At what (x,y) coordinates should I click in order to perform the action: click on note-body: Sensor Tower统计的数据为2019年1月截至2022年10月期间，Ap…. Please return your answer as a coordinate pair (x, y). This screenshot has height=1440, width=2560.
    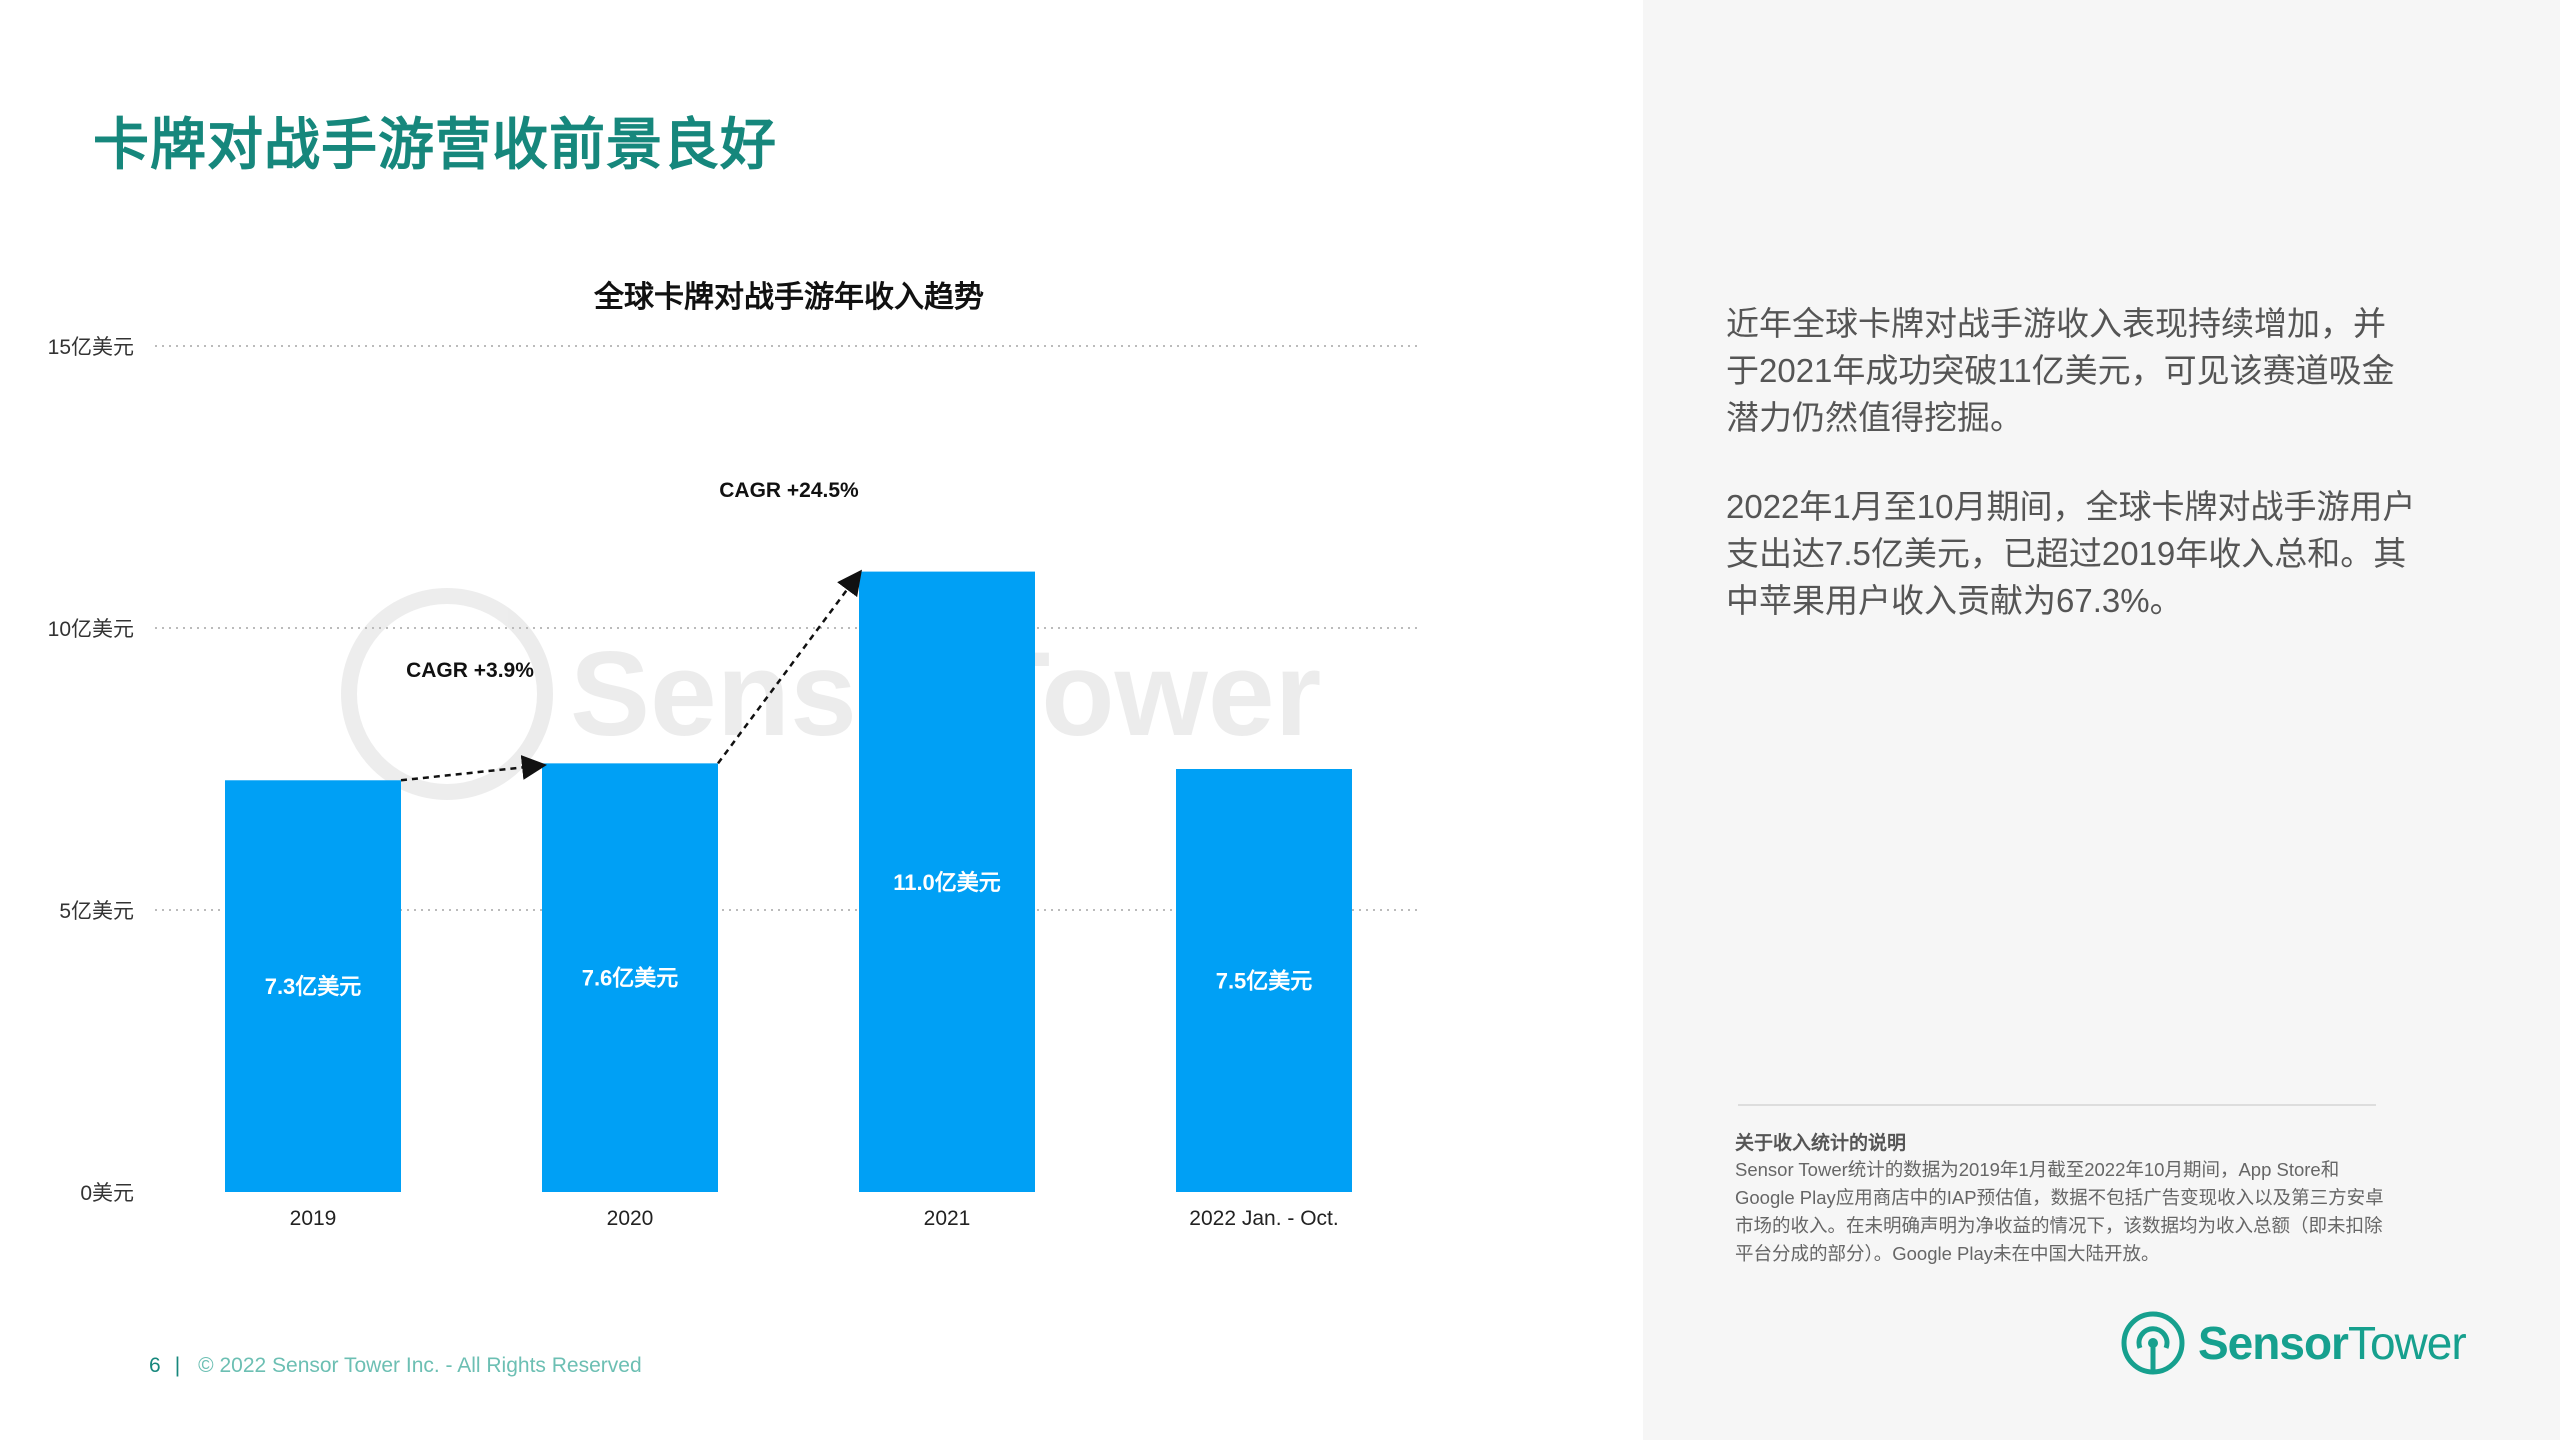
    Looking at the image, I should click on (2059, 1211).